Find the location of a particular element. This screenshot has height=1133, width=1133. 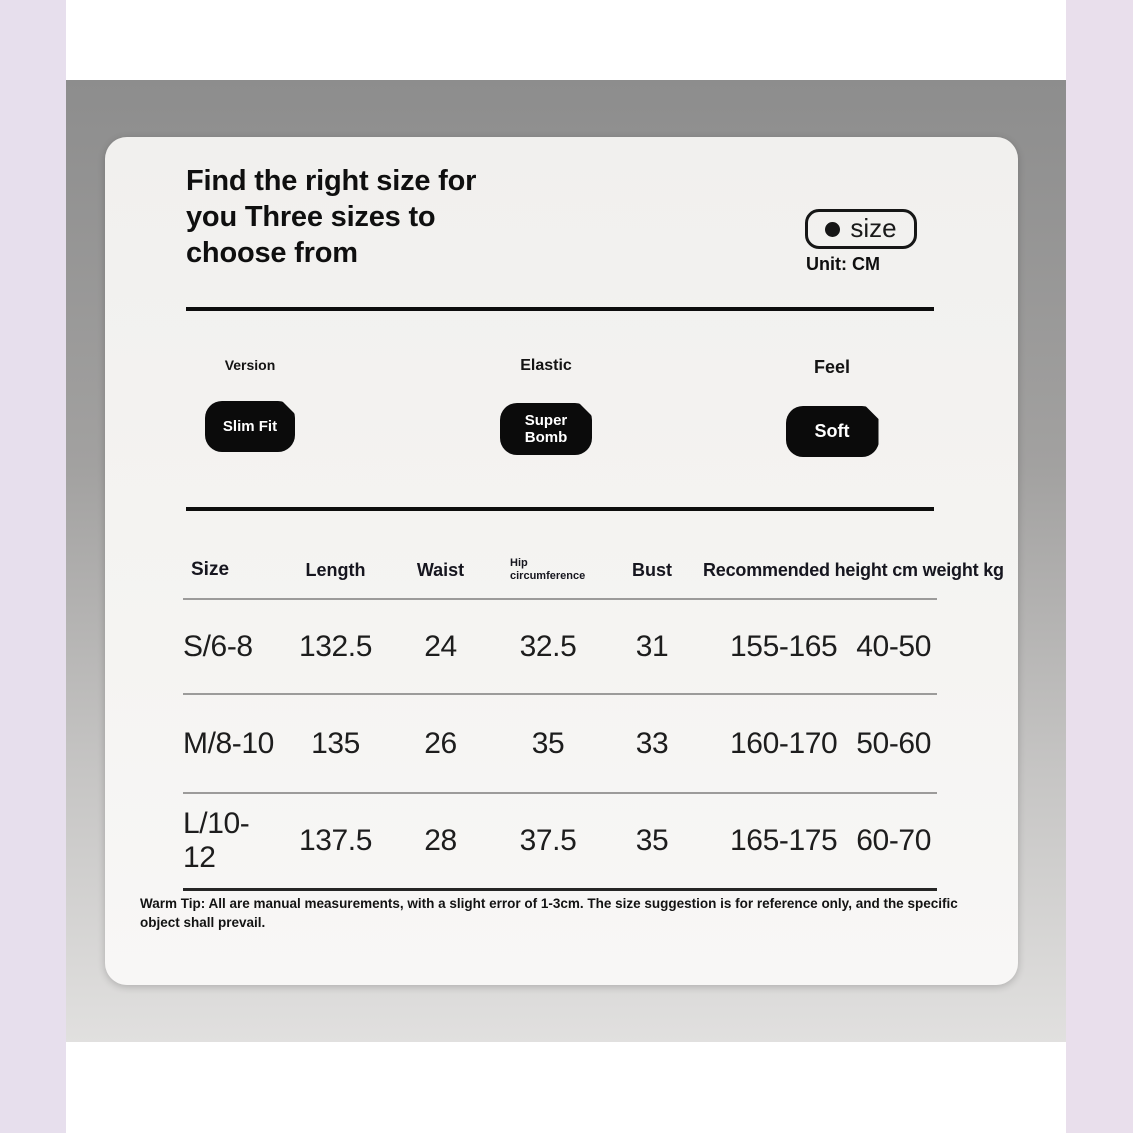

attribute-value-pill-super-bomb: Super Bomb is located at coordinates (546, 429).